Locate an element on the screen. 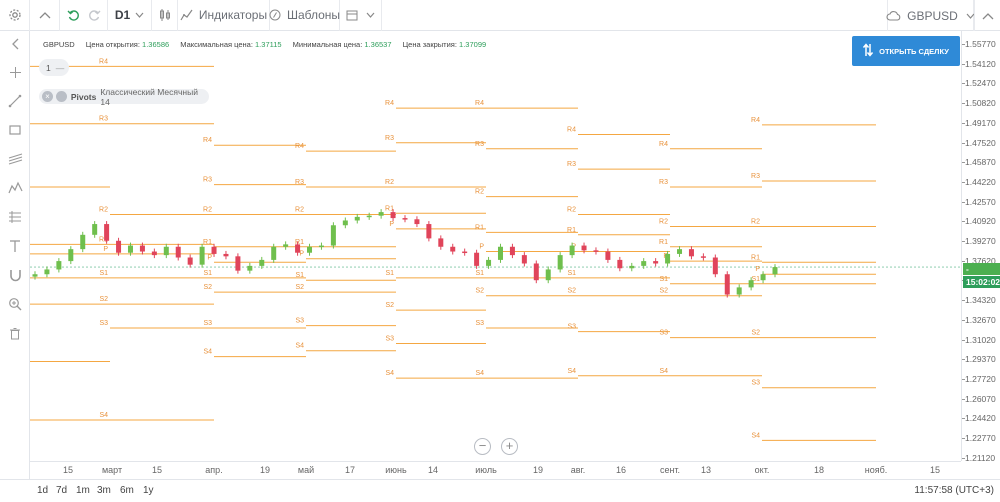 Image resolution: width=1000 pixels, height=502 pixels. collapse-toolbar-button is located at coordinates (15, 45).